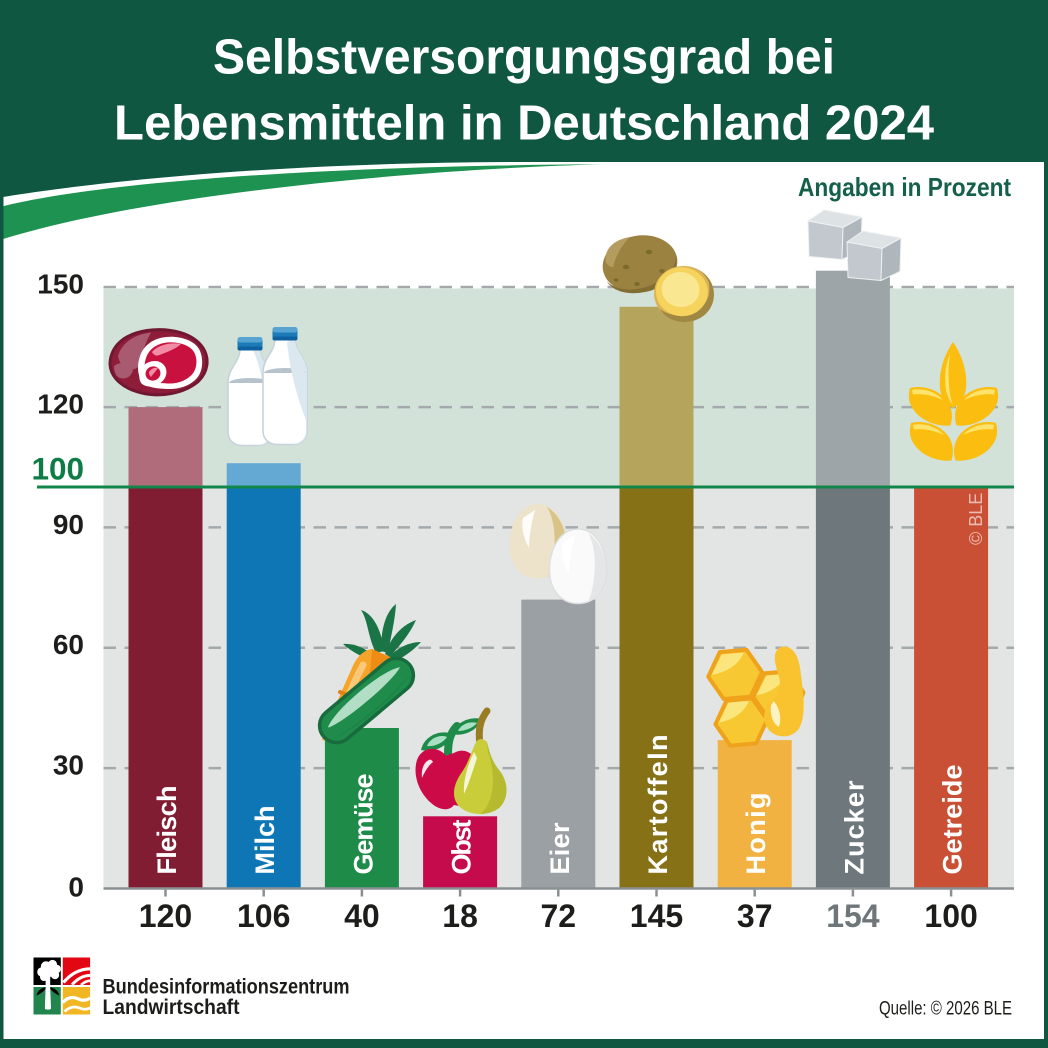 This screenshot has width=1048, height=1048. Describe the element at coordinates (263, 916) in the screenshot. I see `svg-text: 106` at that location.